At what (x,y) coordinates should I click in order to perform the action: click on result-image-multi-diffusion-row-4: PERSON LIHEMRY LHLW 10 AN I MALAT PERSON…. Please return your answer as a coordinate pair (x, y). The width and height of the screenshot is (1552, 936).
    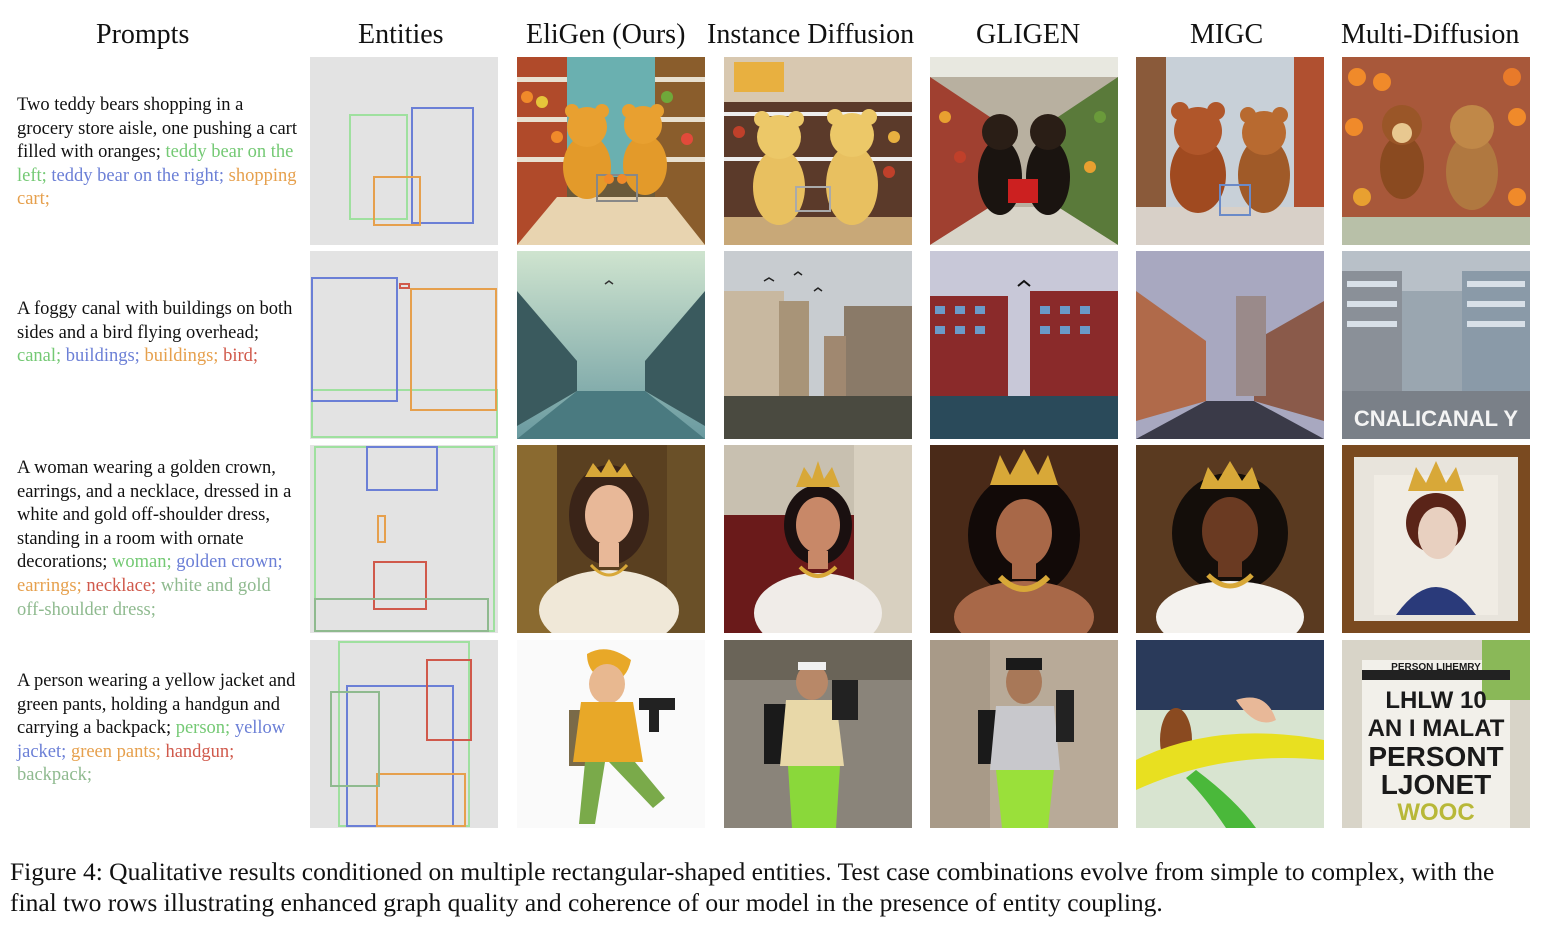
    Looking at the image, I should click on (1436, 734).